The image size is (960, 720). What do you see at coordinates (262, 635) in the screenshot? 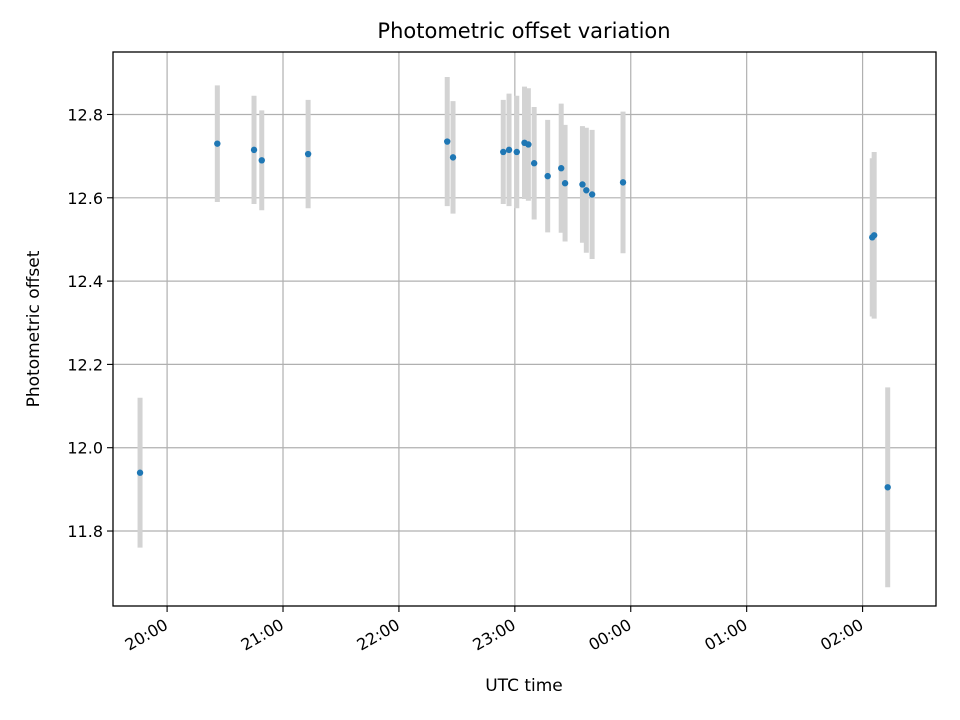
I see `x-tick-label: 21:00` at bounding box center [262, 635].